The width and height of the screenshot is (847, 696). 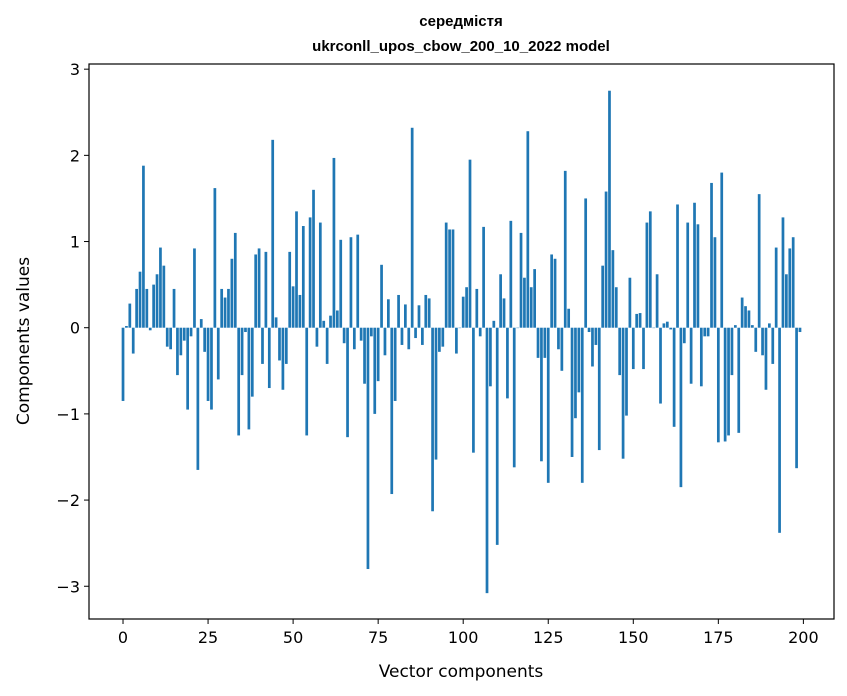 I want to click on x-tick-label-175: 175, so click(x=718, y=637).